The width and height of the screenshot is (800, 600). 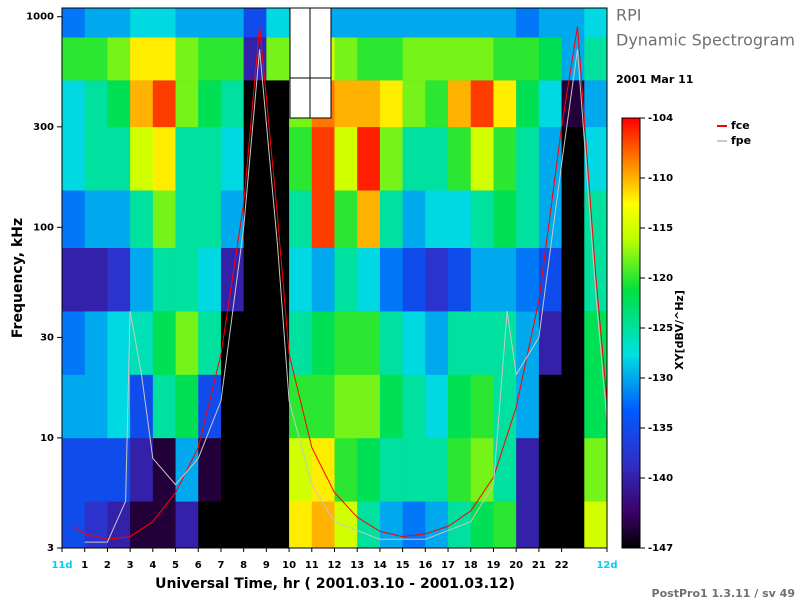 What do you see at coordinates (357, 565) in the screenshot?
I see `x-tick-label: 13` at bounding box center [357, 565].